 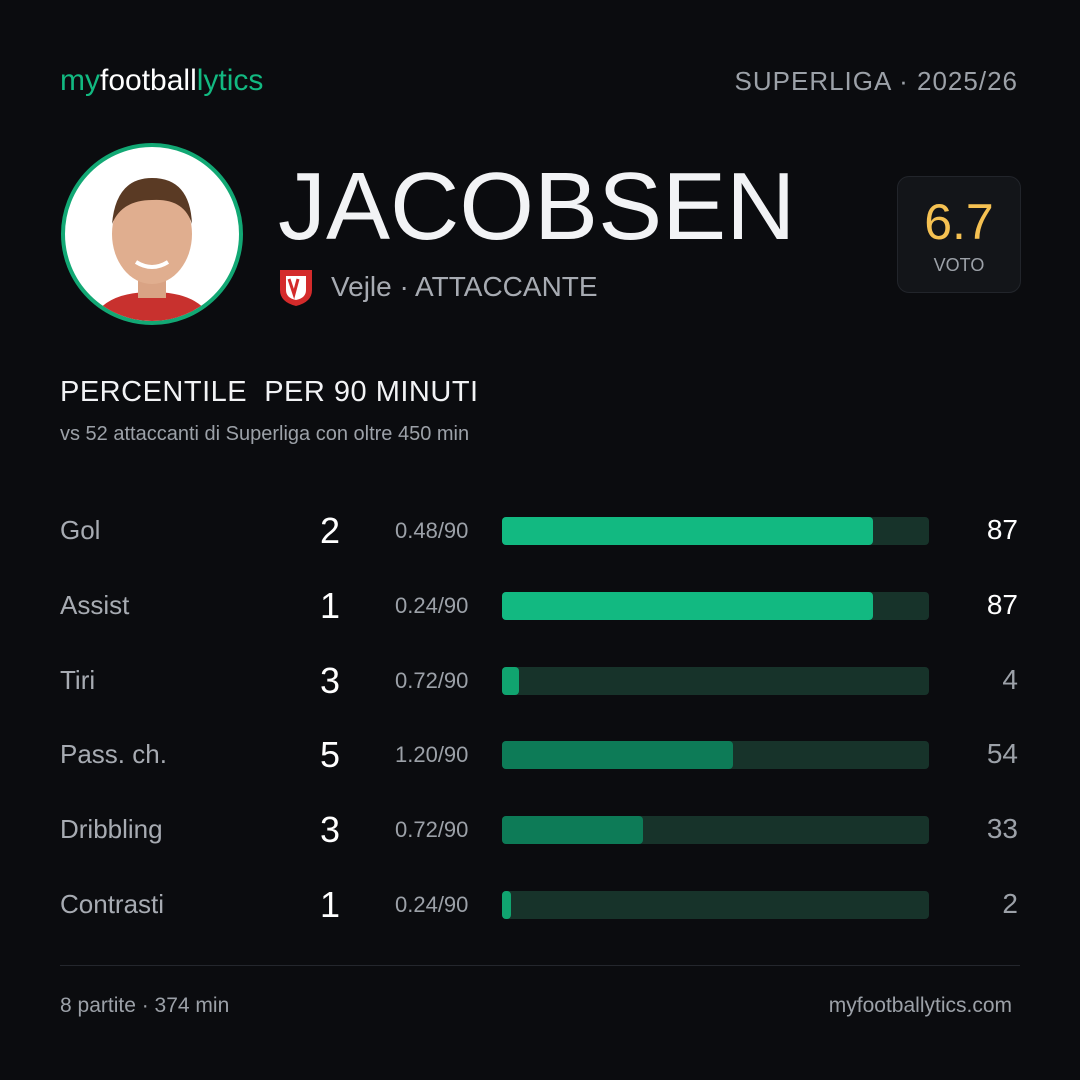 What do you see at coordinates (269, 392) in the screenshot?
I see `section-title: PERCENTILE PER 90 MINUTI` at bounding box center [269, 392].